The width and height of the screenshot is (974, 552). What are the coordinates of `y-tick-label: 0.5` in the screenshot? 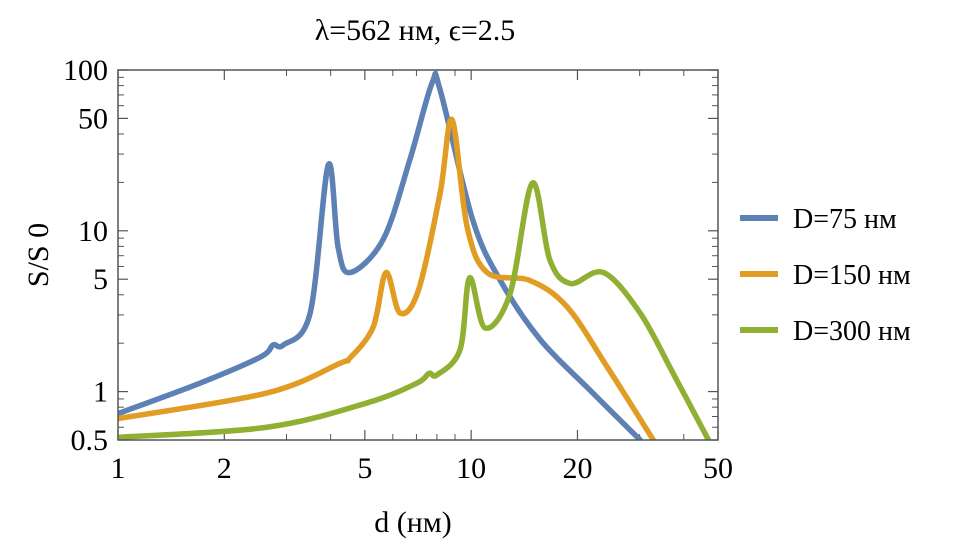 It's located at (90, 440).